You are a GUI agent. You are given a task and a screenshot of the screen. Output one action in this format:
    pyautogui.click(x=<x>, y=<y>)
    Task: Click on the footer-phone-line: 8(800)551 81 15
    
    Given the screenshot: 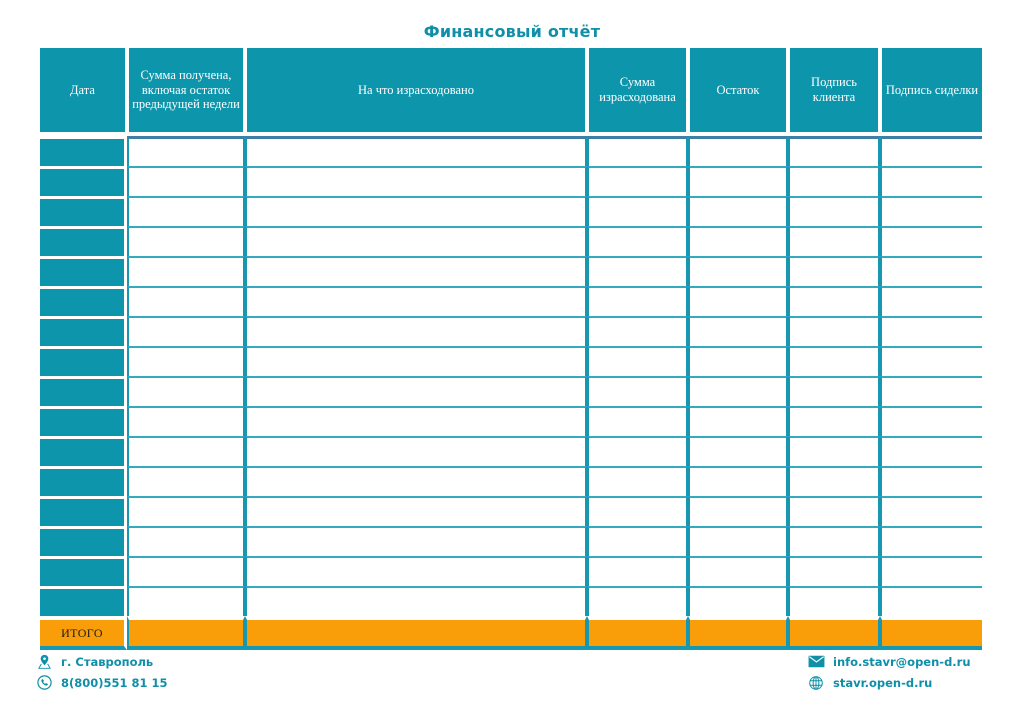 What is the action you would take?
    pyautogui.click(x=101, y=682)
    